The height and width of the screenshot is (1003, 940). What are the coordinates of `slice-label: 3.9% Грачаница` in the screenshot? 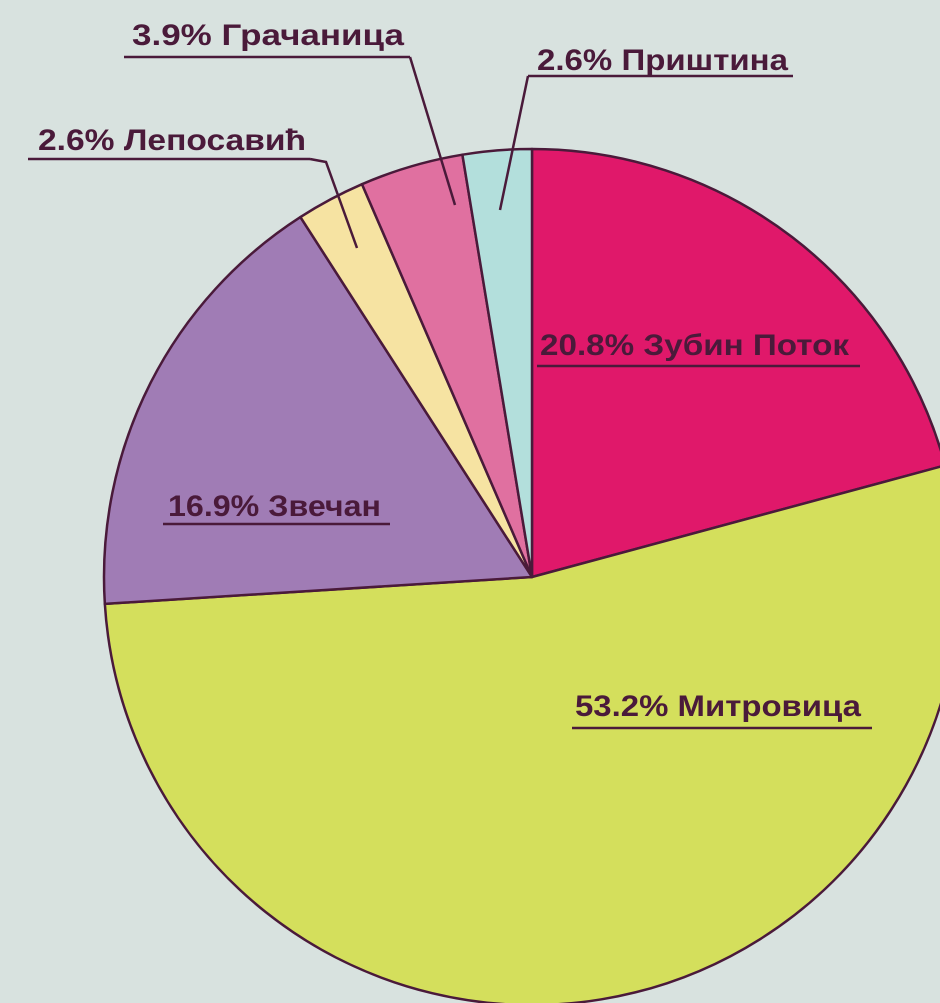 It's located at (268, 35).